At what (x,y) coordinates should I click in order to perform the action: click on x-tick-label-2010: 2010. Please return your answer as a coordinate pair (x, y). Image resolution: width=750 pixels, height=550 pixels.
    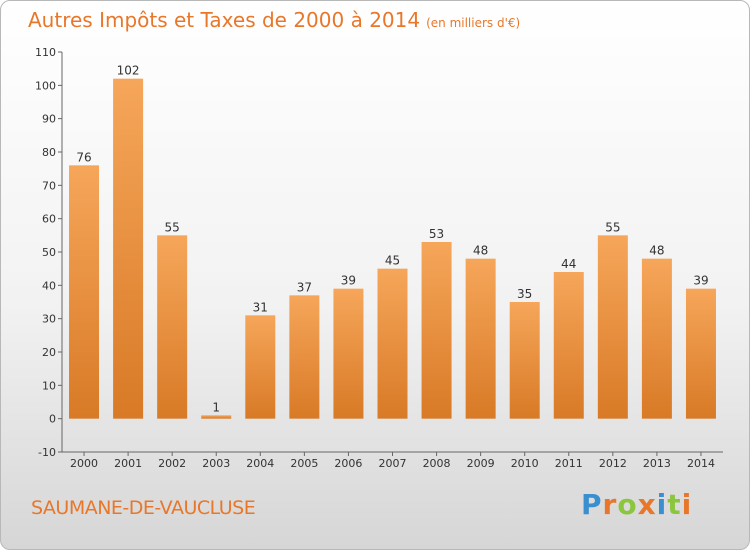
    Looking at the image, I should click on (525, 463).